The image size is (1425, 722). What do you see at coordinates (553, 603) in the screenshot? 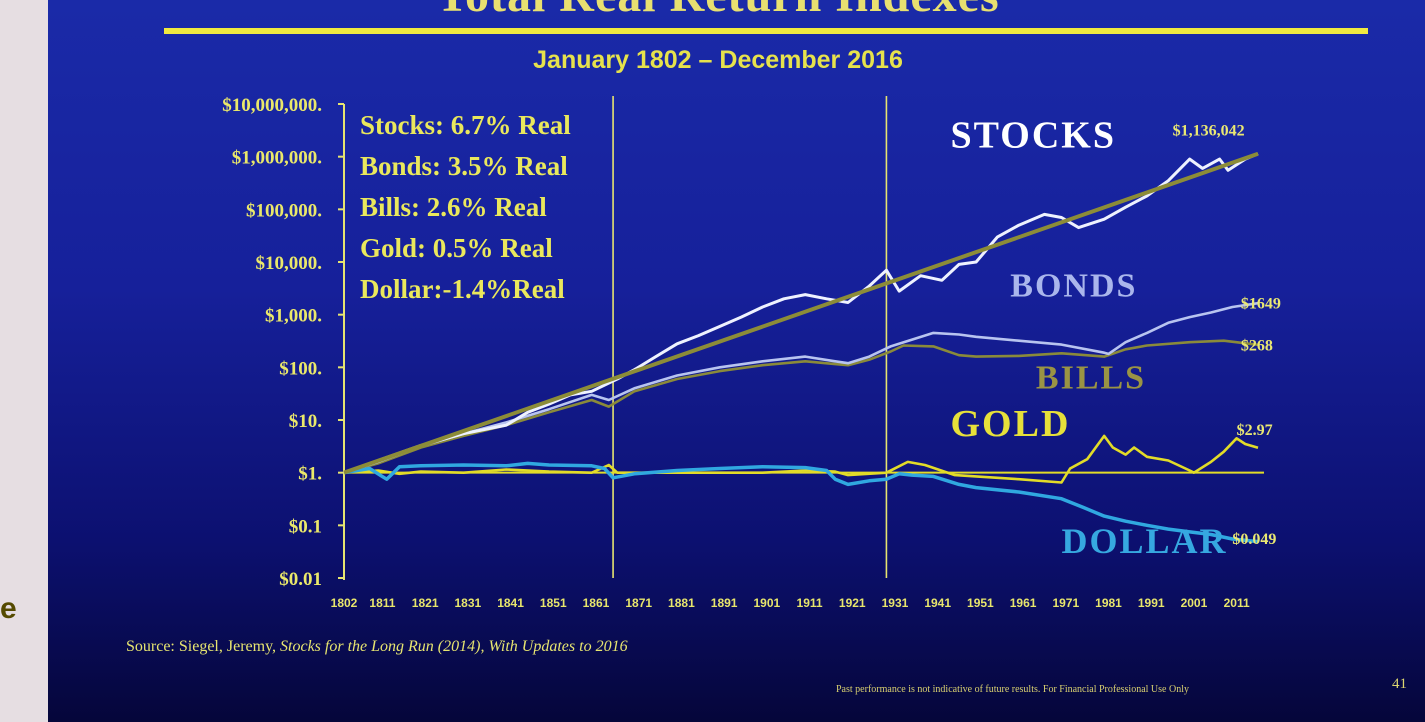
I see `x-tick-label: 1851` at bounding box center [553, 603].